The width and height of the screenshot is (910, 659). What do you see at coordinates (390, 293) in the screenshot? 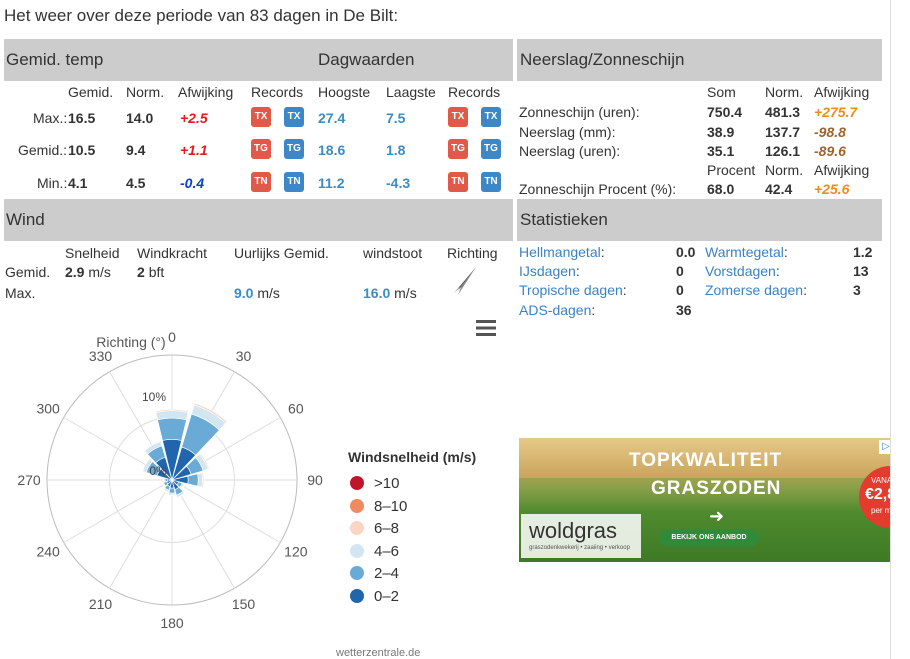
I see `wind-max-windstoot: 16.0 m/s` at bounding box center [390, 293].